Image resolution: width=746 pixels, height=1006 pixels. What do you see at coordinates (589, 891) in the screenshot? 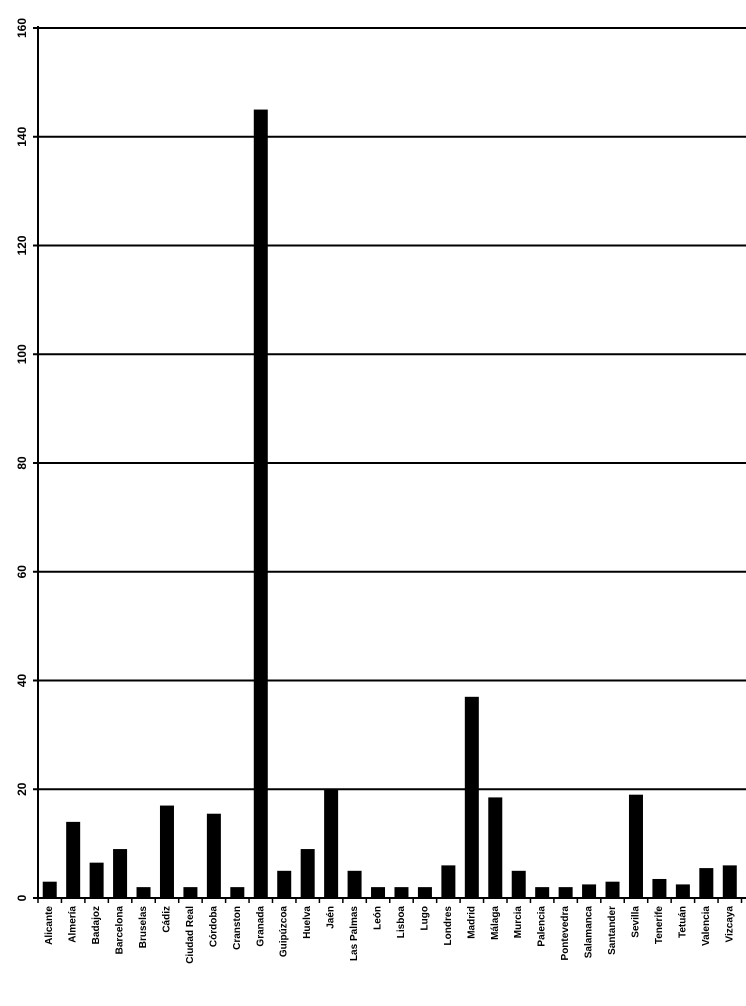
I see `bar-salamanca` at bounding box center [589, 891].